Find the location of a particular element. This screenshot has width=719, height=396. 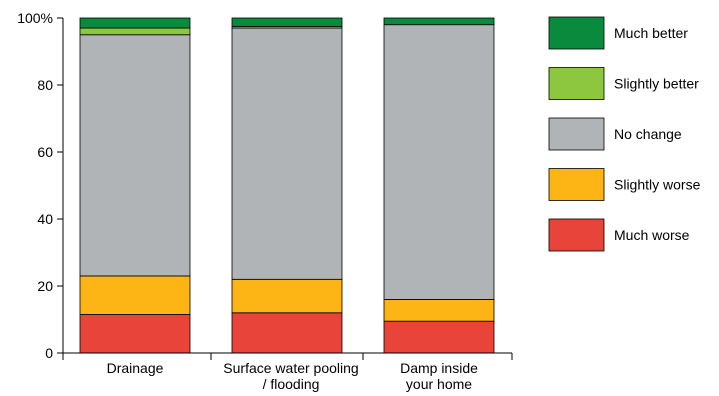

legend-label: Much worse is located at coordinates (652, 235).